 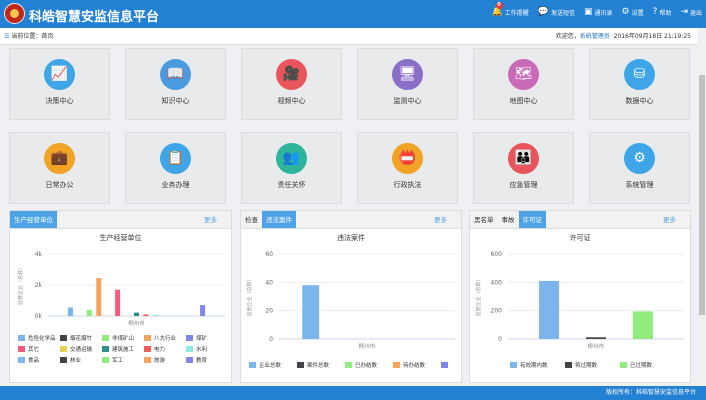 What do you see at coordinates (484, 220) in the screenshot?
I see `tab: 黑名单` at bounding box center [484, 220].